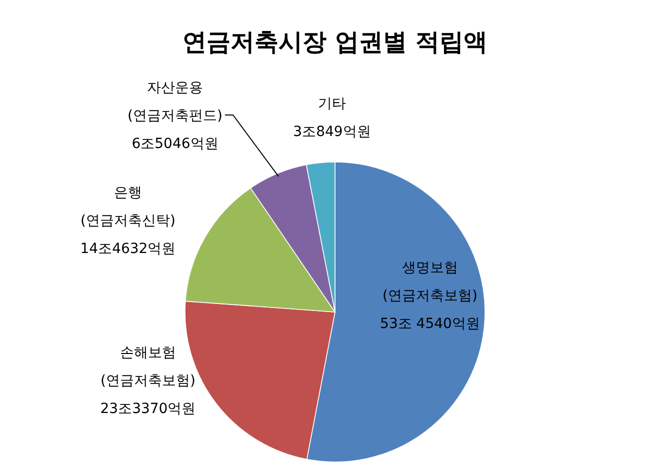 This screenshot has height=469, width=670. I want to click on data-label: 6조5046억원, so click(175, 144).